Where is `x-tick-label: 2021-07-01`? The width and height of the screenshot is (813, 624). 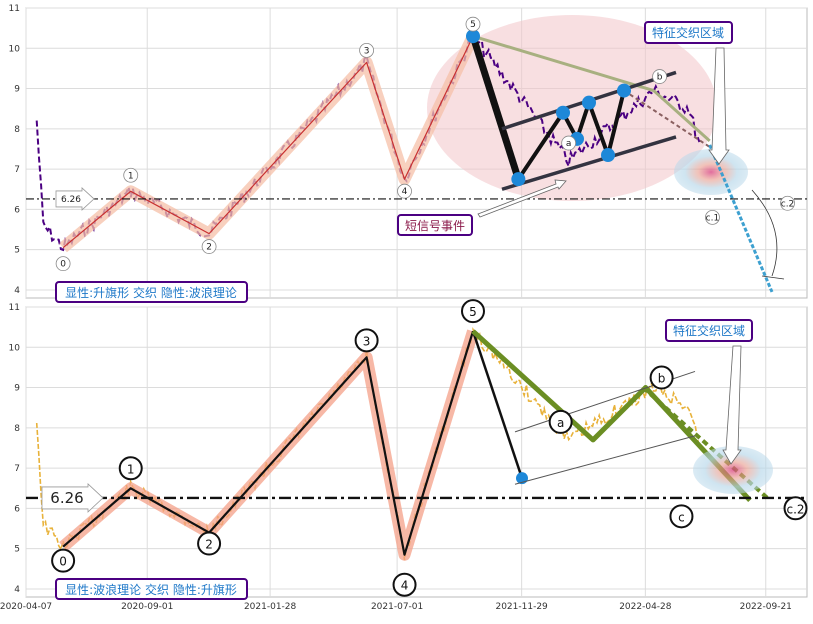 x-tick-label: 2021-07-01 is located at coordinates (397, 607).